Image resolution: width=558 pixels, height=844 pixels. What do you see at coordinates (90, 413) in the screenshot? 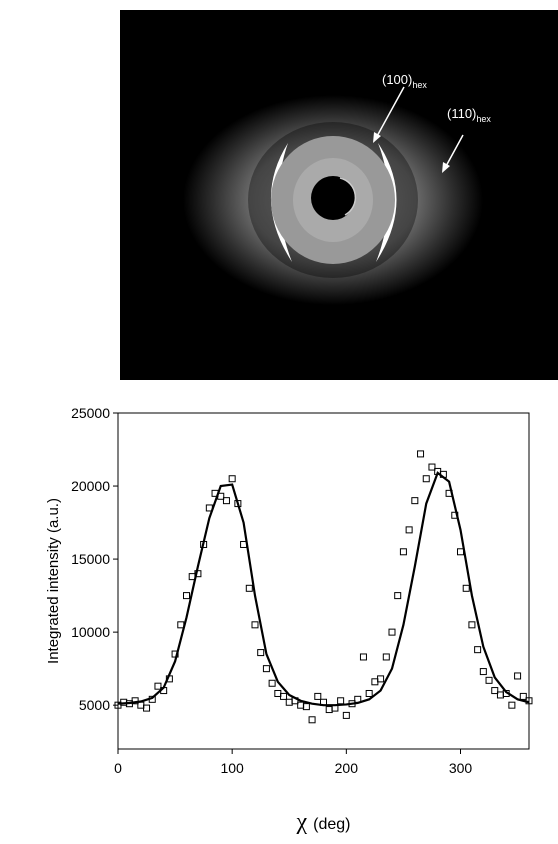
I see `y-tick-label: 25000` at bounding box center [90, 413].